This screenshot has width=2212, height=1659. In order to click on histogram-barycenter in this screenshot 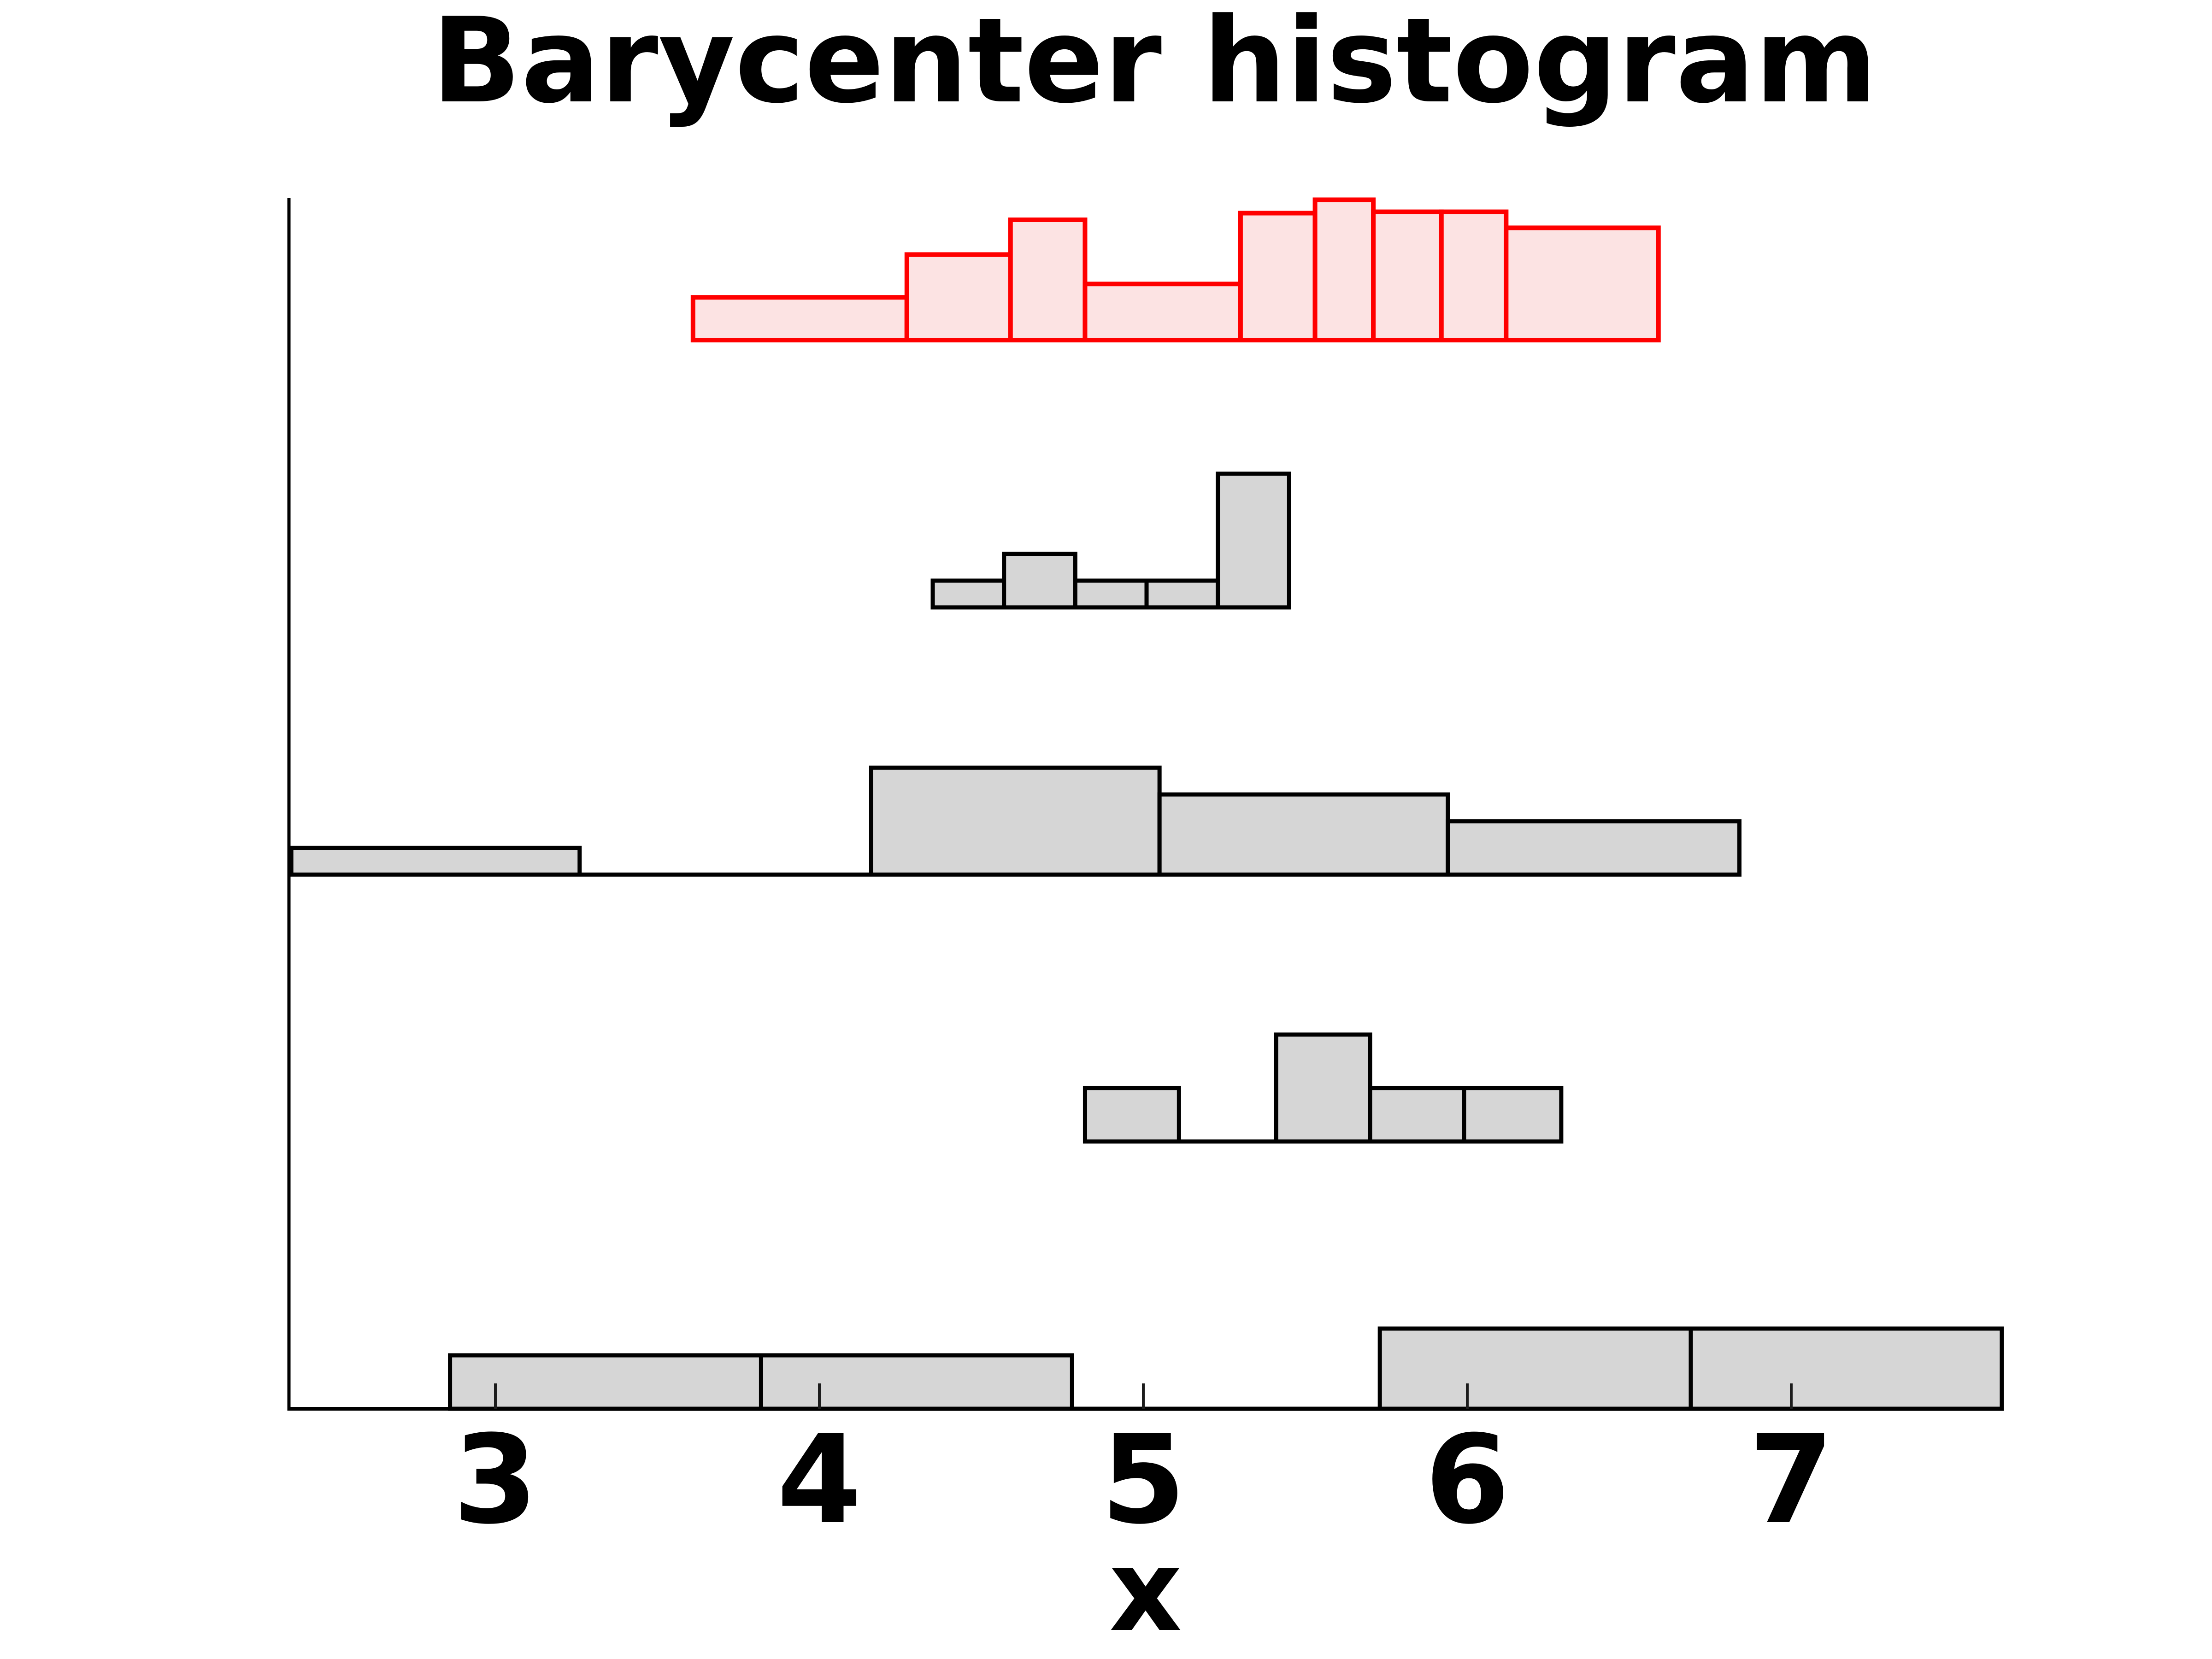, I will do `click(1175, 270)`.